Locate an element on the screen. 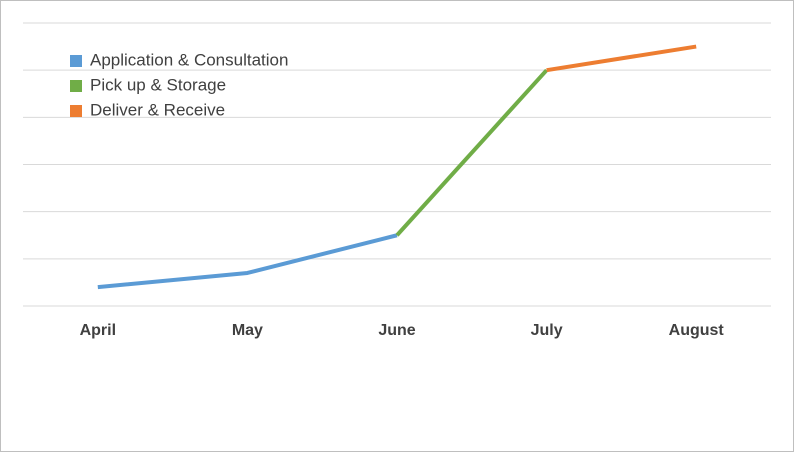 Image resolution: width=794 pixels, height=452 pixels. x-tick-label: May is located at coordinates (247, 330).